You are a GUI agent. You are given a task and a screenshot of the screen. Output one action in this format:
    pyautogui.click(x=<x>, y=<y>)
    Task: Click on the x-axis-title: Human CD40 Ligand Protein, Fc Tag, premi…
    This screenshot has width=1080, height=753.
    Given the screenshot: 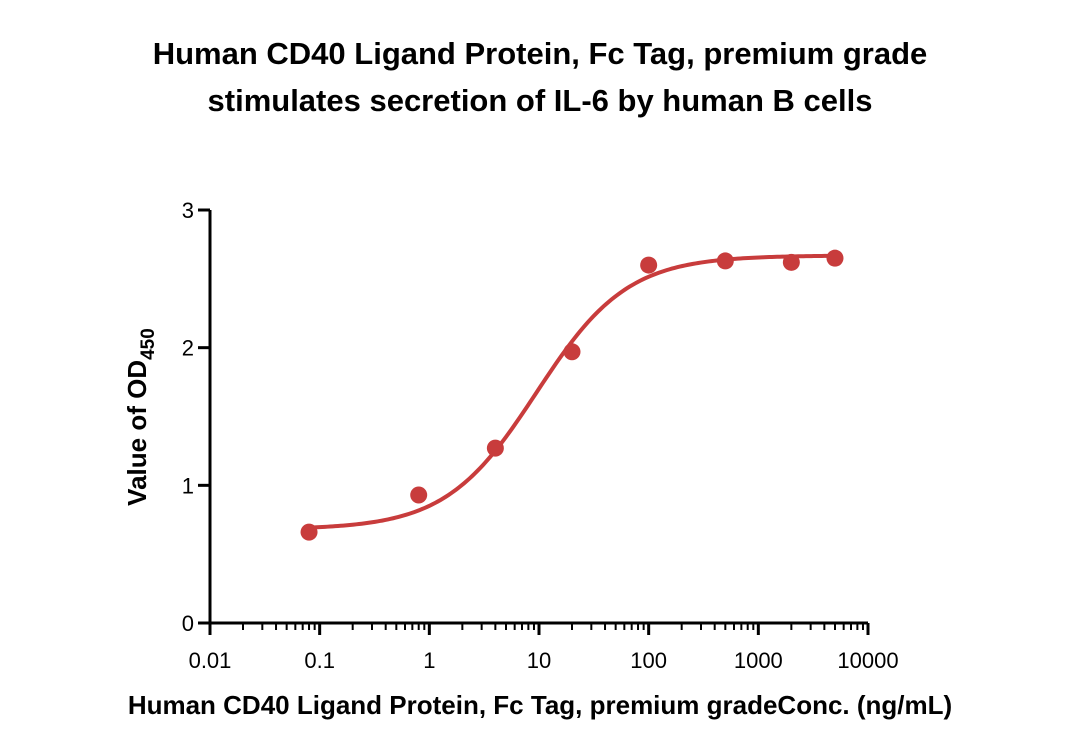 What is the action you would take?
    pyautogui.click(x=540, y=705)
    